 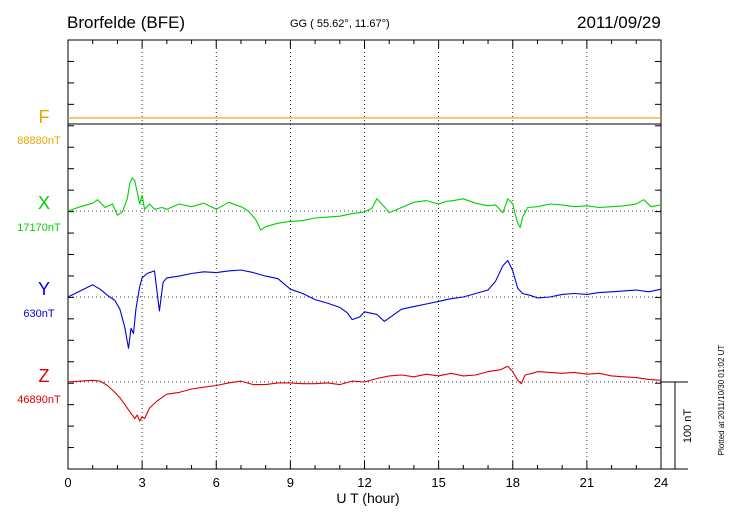 I want to click on x-tick-label: 0, so click(x=67, y=482).